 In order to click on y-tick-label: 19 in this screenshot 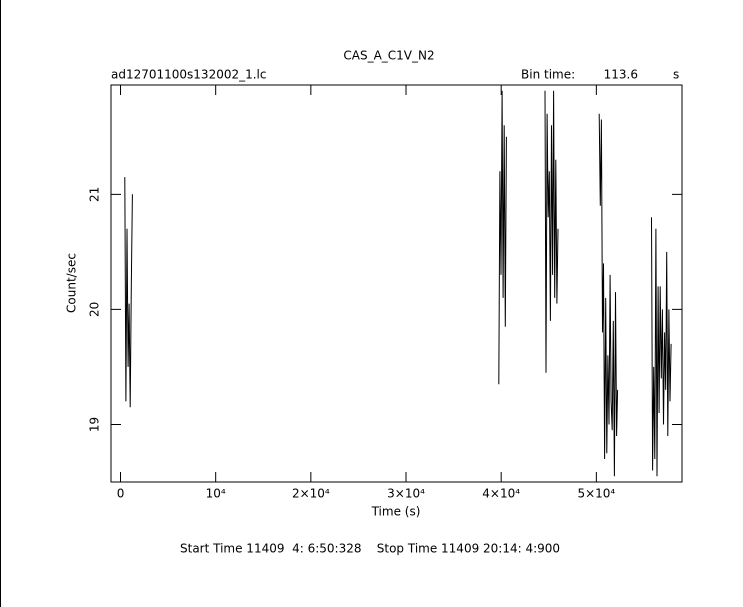, I will do `click(95, 424)`.